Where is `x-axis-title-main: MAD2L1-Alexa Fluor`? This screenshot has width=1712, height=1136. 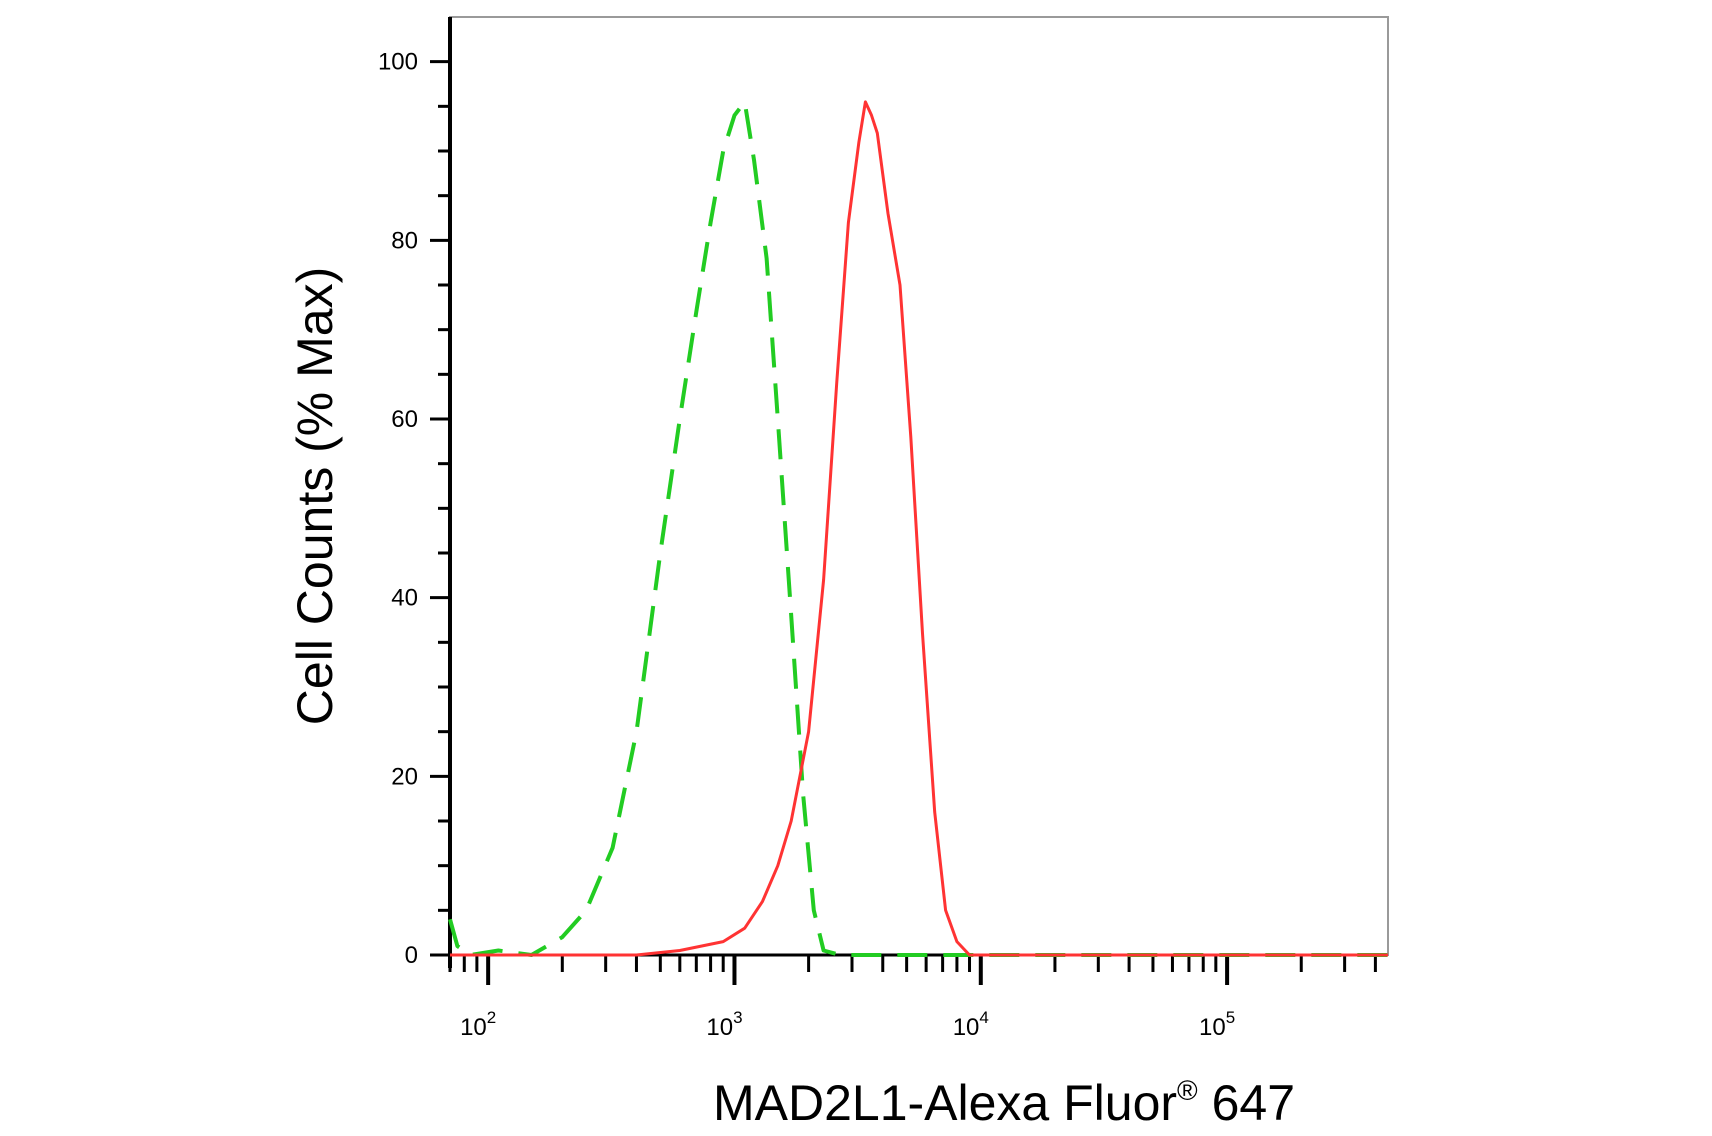
x-axis-title-main: MAD2L1-Alexa Fluor is located at coordinates (945, 1103).